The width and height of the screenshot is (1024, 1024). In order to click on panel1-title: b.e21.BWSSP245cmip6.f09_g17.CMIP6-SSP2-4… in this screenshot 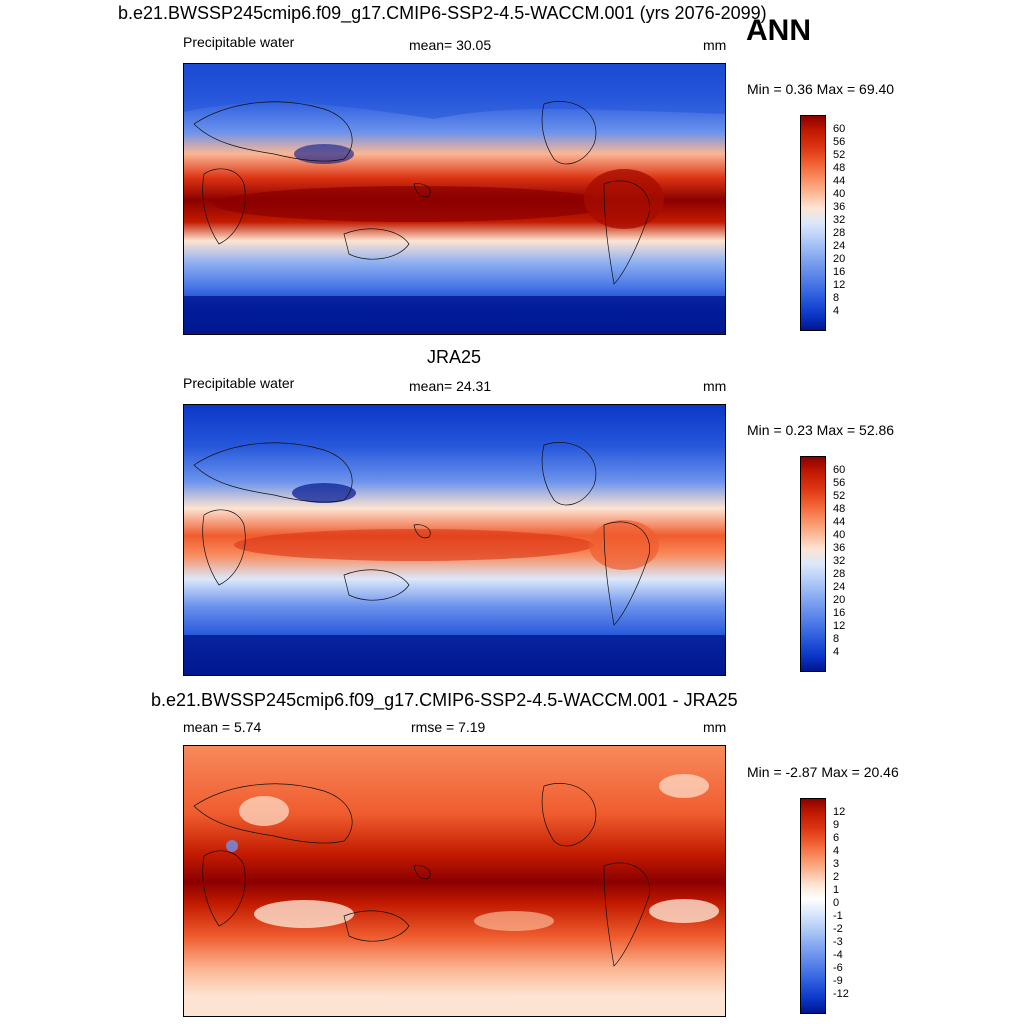, I will do `click(442, 13)`.